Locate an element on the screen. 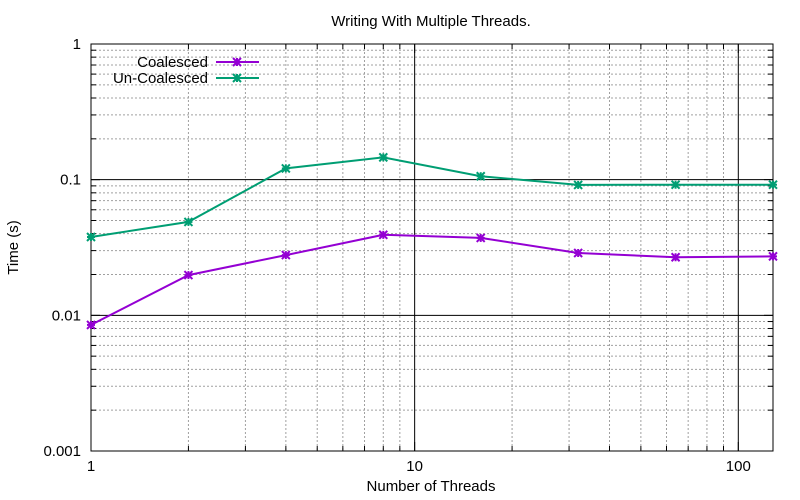  x-tick-label: 100 is located at coordinates (738, 466).